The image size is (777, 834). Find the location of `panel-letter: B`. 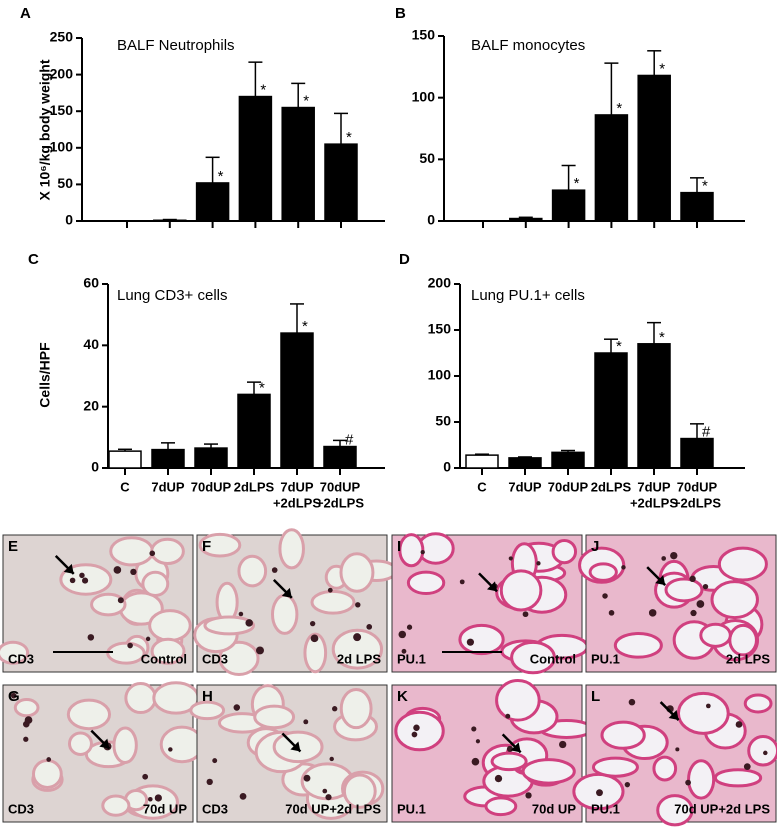

panel-letter: B is located at coordinates (400, 13).